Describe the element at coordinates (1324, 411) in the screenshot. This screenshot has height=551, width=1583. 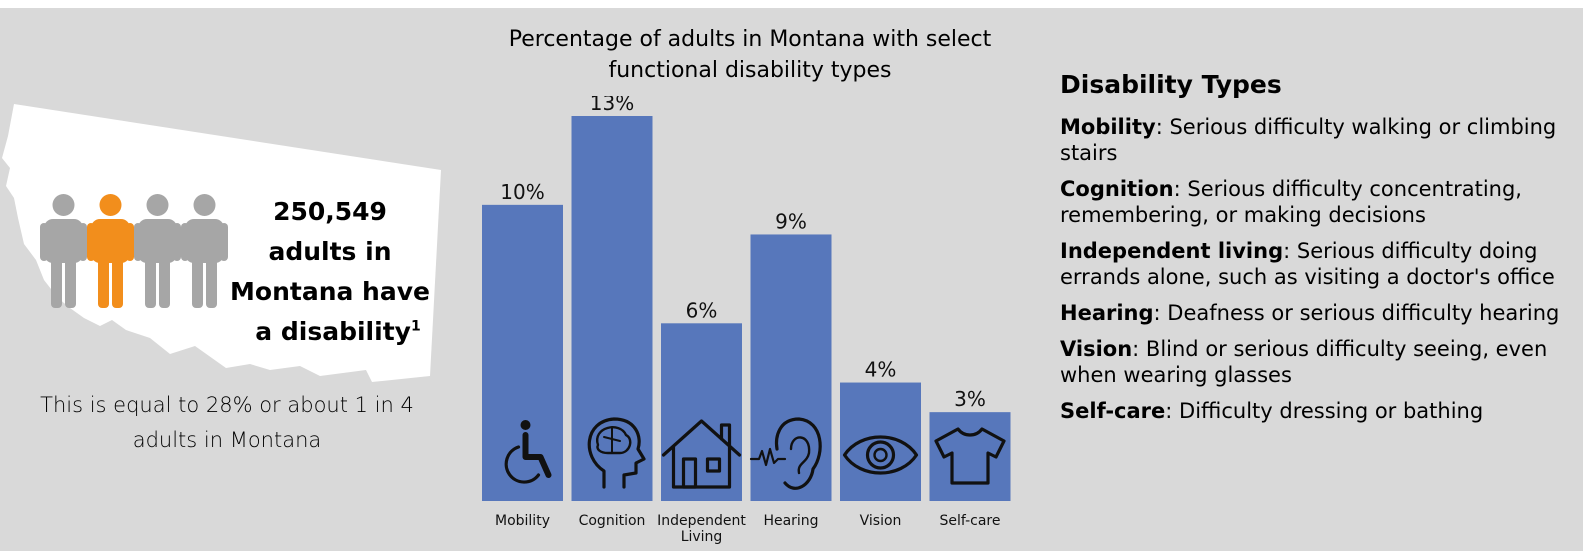
I see `disability-type-description: : Difficulty dressing or bathing` at that location.